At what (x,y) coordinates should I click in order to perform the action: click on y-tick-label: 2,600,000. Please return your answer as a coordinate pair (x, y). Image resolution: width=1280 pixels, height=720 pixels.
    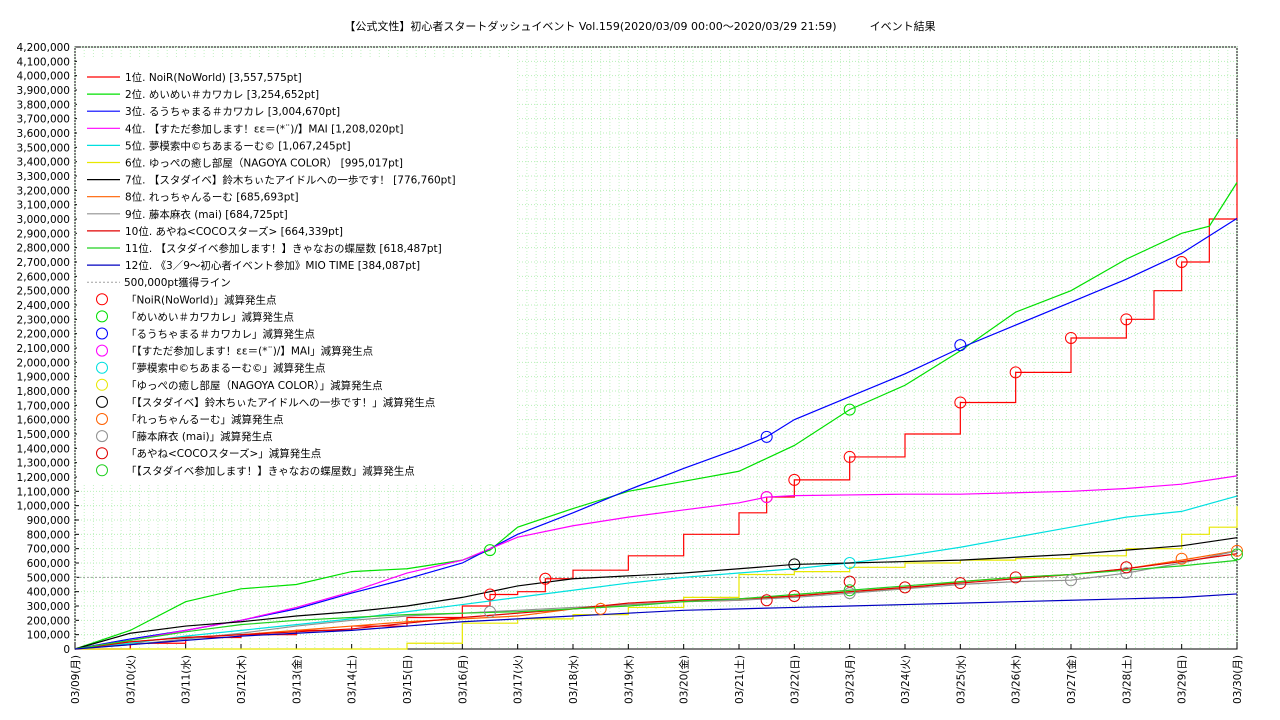
    Looking at the image, I should click on (43, 277).